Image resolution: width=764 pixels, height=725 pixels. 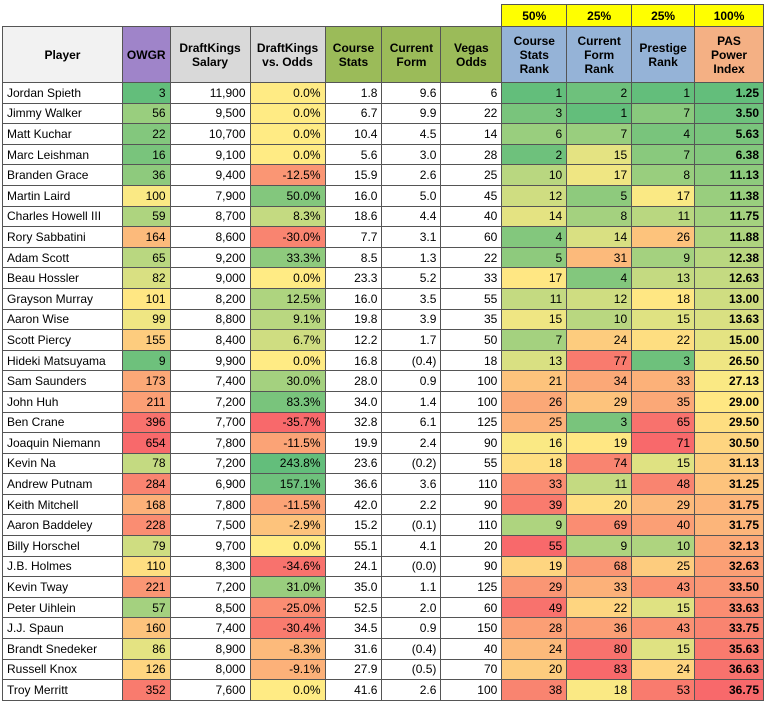 What do you see at coordinates (411, 216) in the screenshot?
I see `cell: 4.4` at bounding box center [411, 216].